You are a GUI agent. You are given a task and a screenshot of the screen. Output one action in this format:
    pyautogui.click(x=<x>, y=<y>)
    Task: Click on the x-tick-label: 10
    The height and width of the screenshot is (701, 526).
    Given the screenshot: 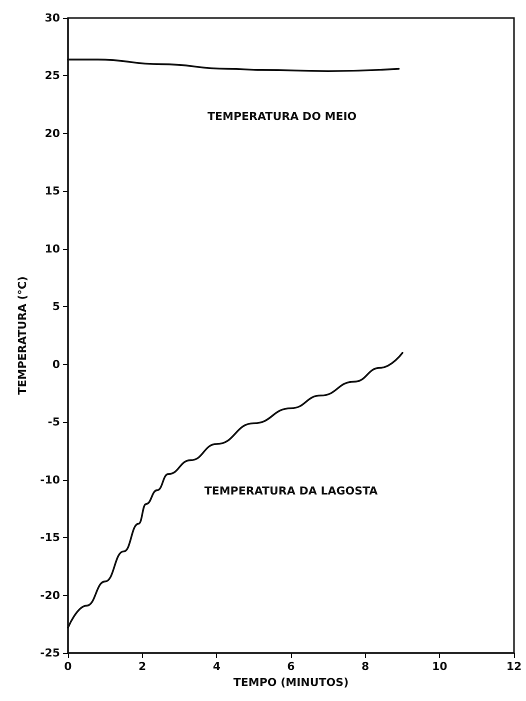 What is the action you would take?
    pyautogui.click(x=440, y=666)
    